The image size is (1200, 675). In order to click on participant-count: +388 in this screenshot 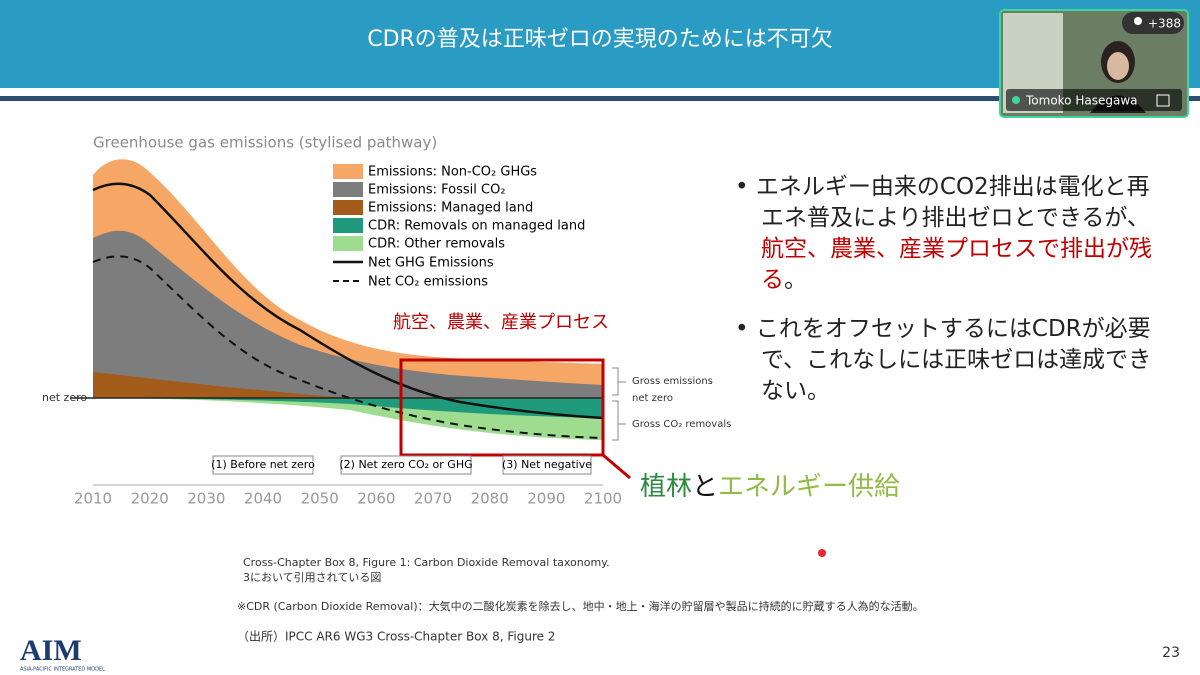, I will do `click(1164, 24)`.